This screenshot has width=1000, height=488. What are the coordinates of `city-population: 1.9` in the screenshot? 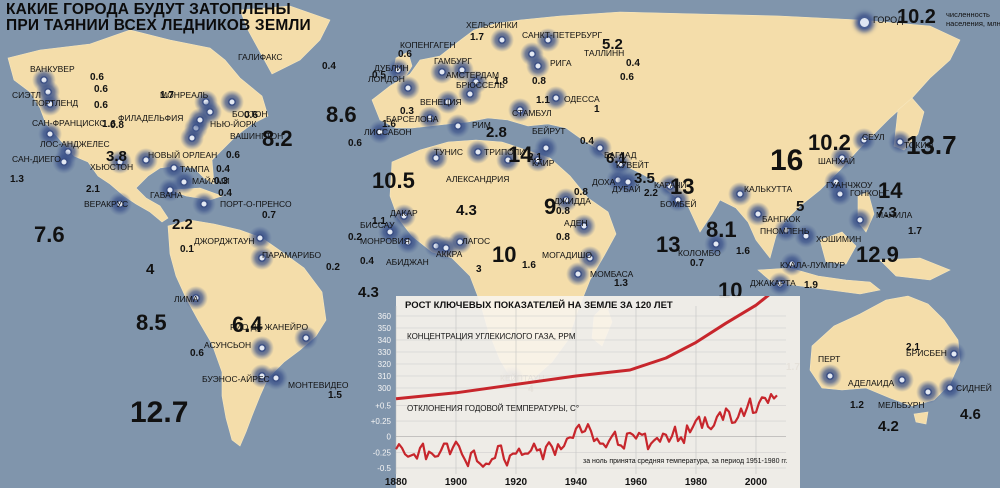 It's located at (811, 285).